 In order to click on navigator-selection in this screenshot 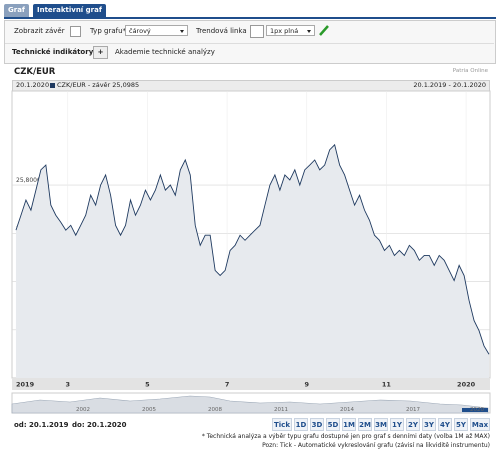, I will do `click(475, 410)`.